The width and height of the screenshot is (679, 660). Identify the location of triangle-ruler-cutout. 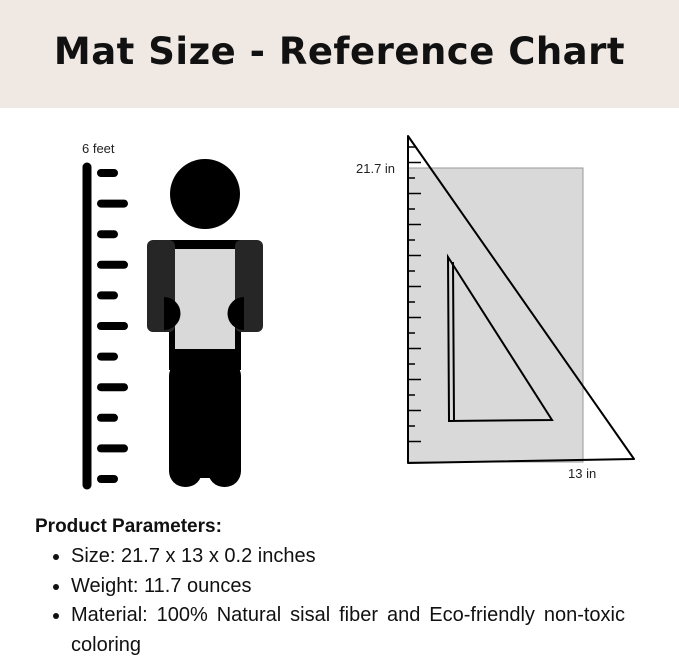
(500, 338).